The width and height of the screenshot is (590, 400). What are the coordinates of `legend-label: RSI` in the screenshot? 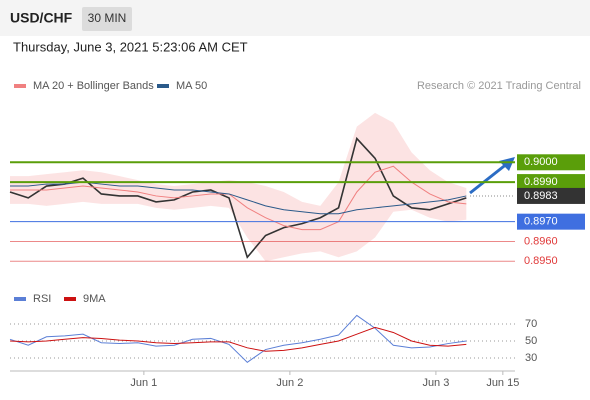 It's located at (42, 299).